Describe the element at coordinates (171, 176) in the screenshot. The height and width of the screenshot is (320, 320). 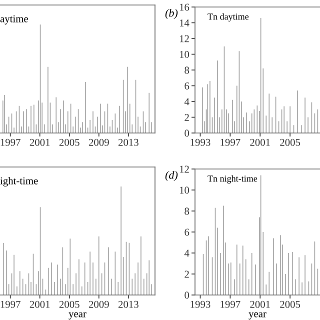
I see `text: (d)` at that location.